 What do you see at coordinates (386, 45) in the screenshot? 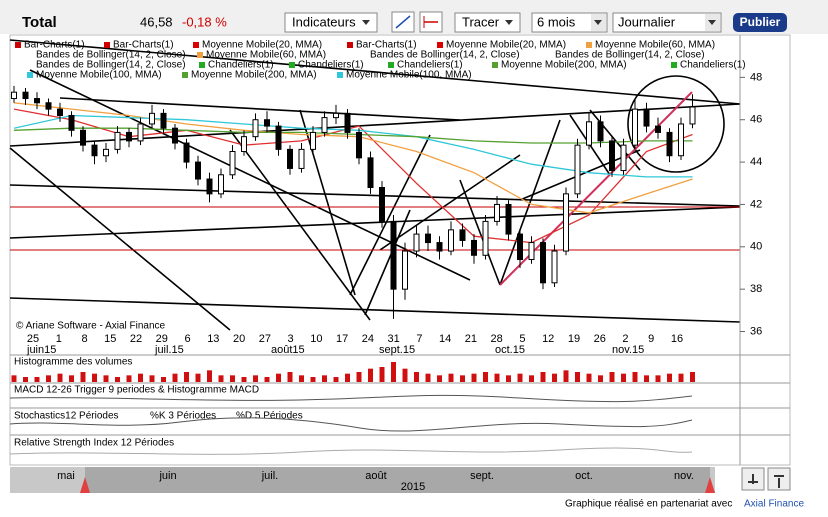
I see `legend-label: Bar-Charts(1)` at bounding box center [386, 45].